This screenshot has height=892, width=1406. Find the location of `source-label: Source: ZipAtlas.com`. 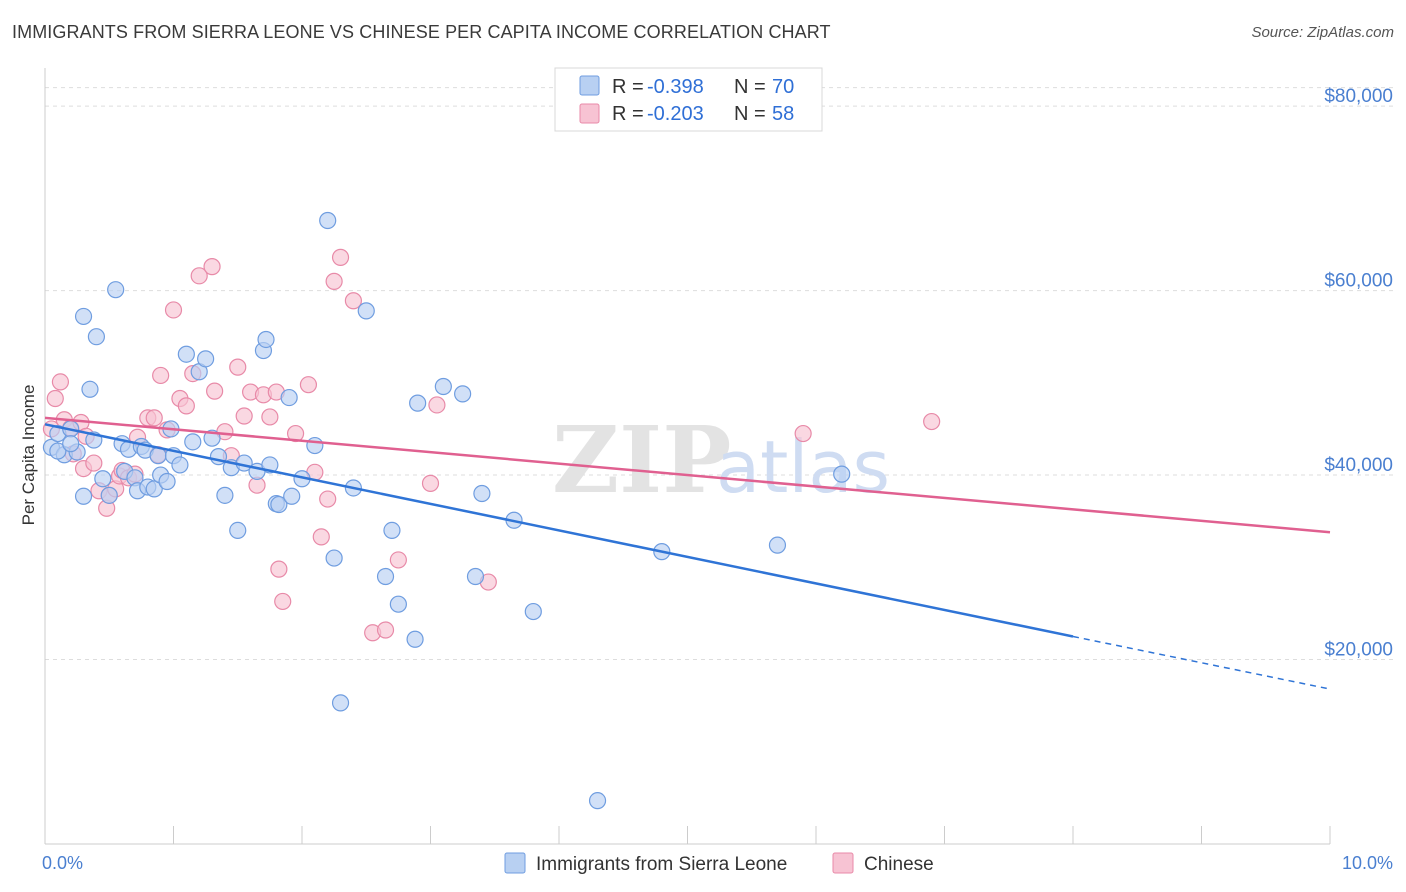

source-label: Source: ZipAtlas.com is located at coordinates (1322, 32).